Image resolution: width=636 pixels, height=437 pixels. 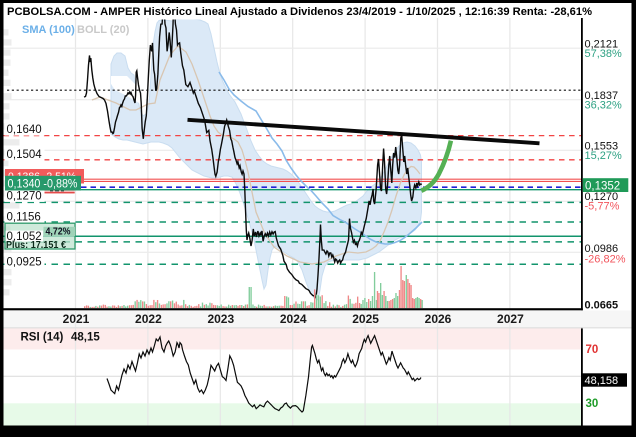 What do you see at coordinates (605, 259) in the screenshot?
I see `svg-text: -26,82%` at bounding box center [605, 259].